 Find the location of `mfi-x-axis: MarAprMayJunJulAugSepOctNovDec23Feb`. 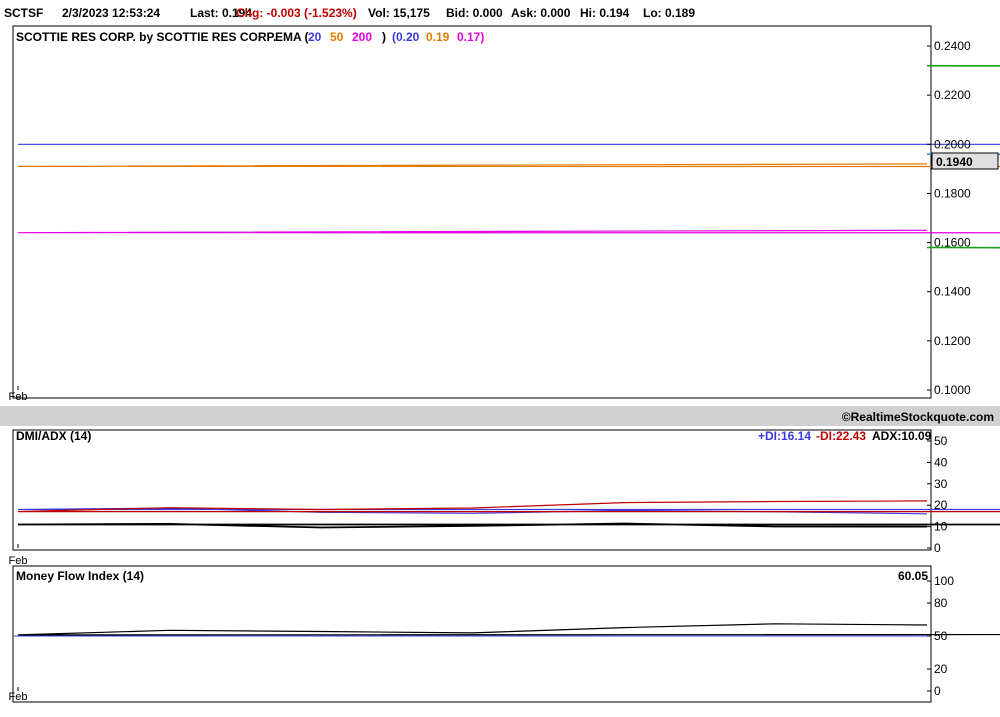

mfi-x-axis: MarAprMayJunJulAugSepOctNovDec23Feb is located at coordinates (18, 695).